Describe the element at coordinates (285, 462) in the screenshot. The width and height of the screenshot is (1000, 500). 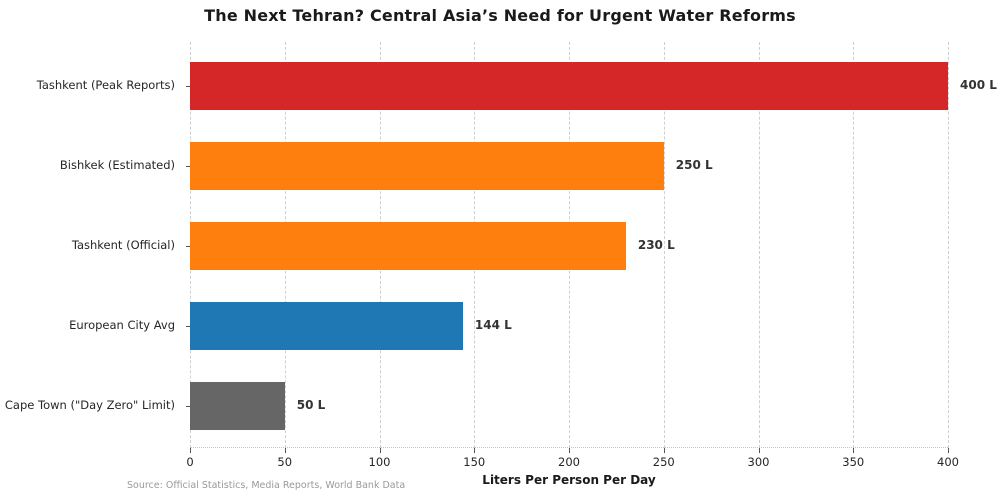
I see `x-tick-label: 50` at that location.